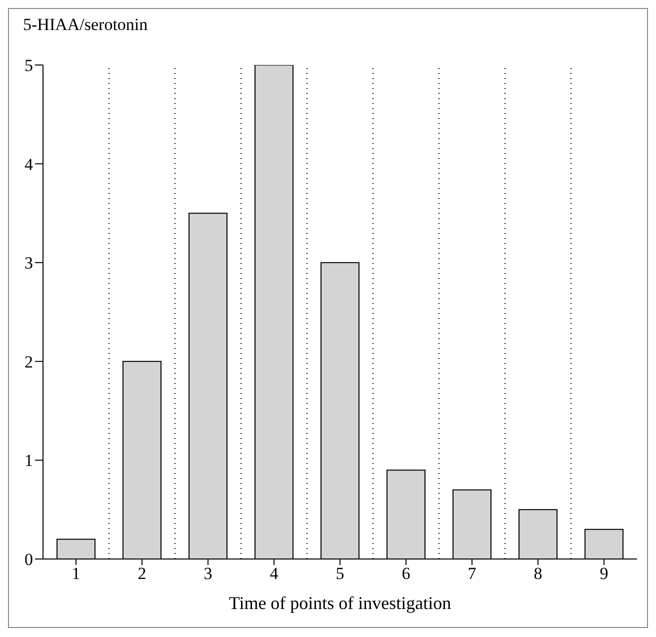 Image resolution: width=656 pixels, height=637 pixels. Describe the element at coordinates (28, 560) in the screenshot. I see `y-tick-label: 0` at that location.